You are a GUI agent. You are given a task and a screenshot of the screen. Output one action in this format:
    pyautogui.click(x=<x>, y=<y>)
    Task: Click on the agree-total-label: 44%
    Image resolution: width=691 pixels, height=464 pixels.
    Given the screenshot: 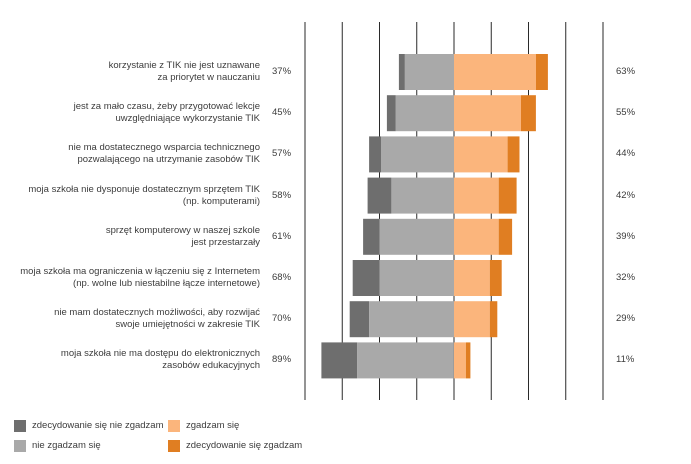 What is the action you would take?
    pyautogui.click(x=626, y=154)
    